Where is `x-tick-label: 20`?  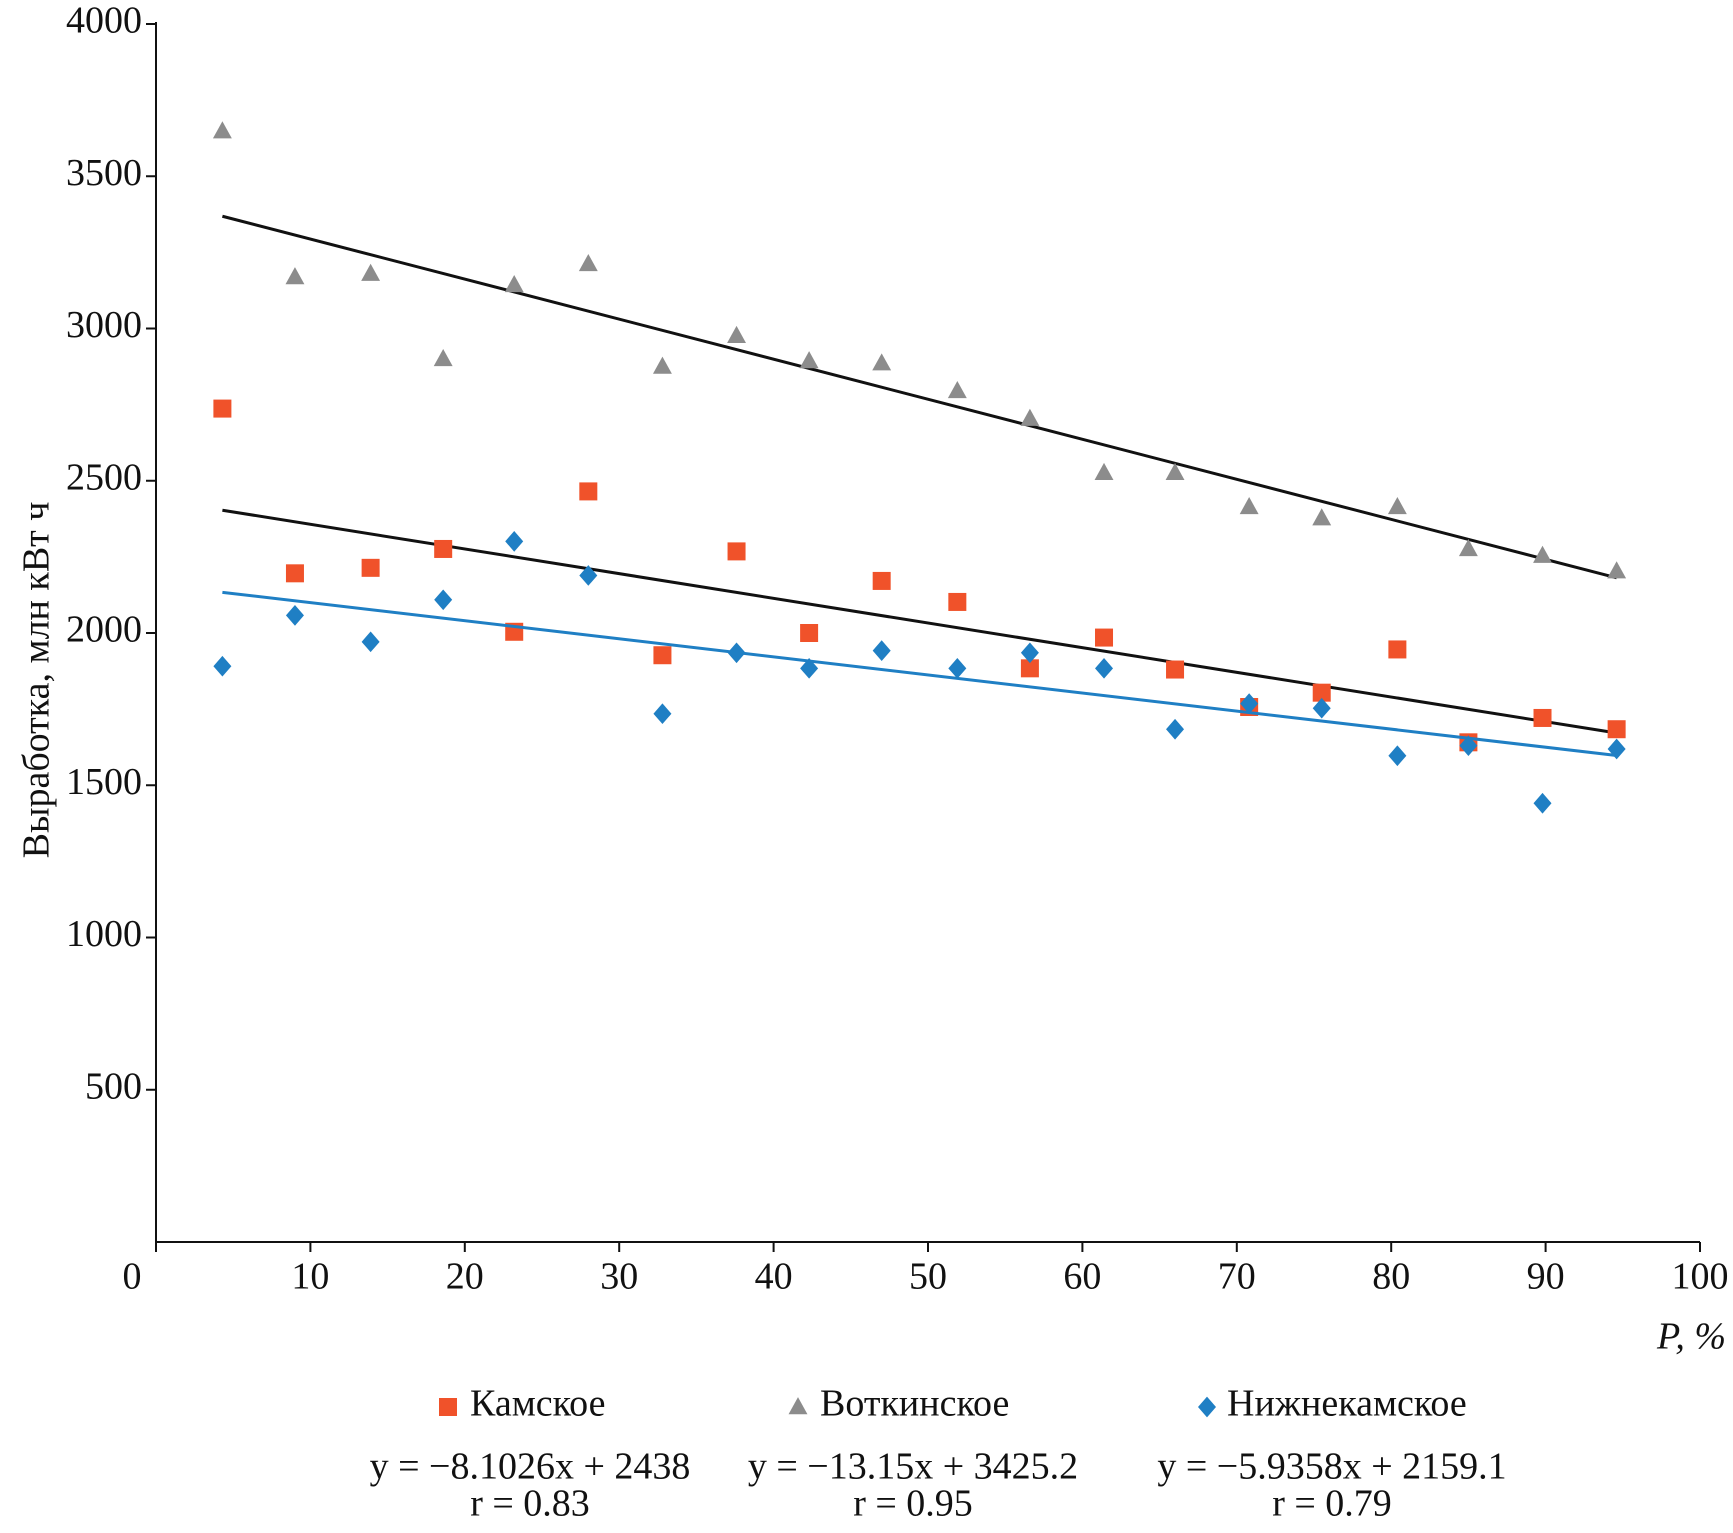 x-tick-label: 20 is located at coordinates (465, 1277).